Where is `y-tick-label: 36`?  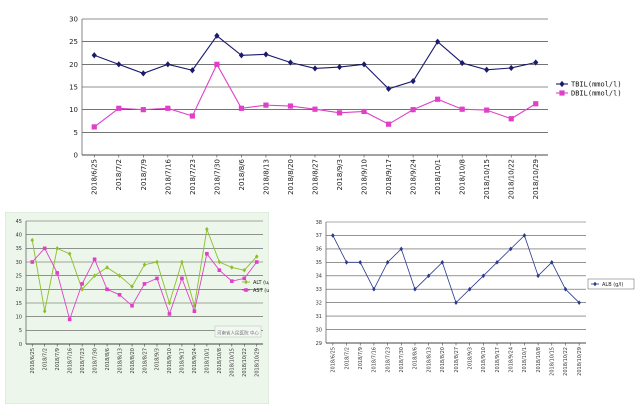
y-tick-label: 36 is located at coordinates (319, 250).